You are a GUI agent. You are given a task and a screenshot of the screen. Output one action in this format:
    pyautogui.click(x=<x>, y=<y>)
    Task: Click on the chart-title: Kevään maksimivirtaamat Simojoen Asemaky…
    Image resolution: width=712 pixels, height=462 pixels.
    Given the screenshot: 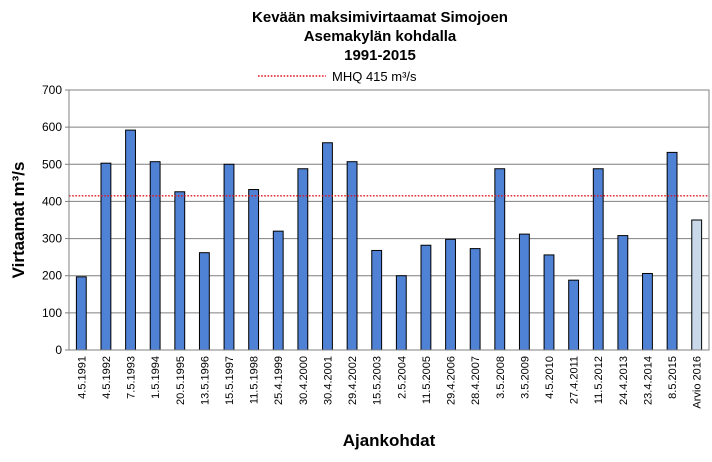 What is the action you would take?
    pyautogui.click(x=380, y=36)
    